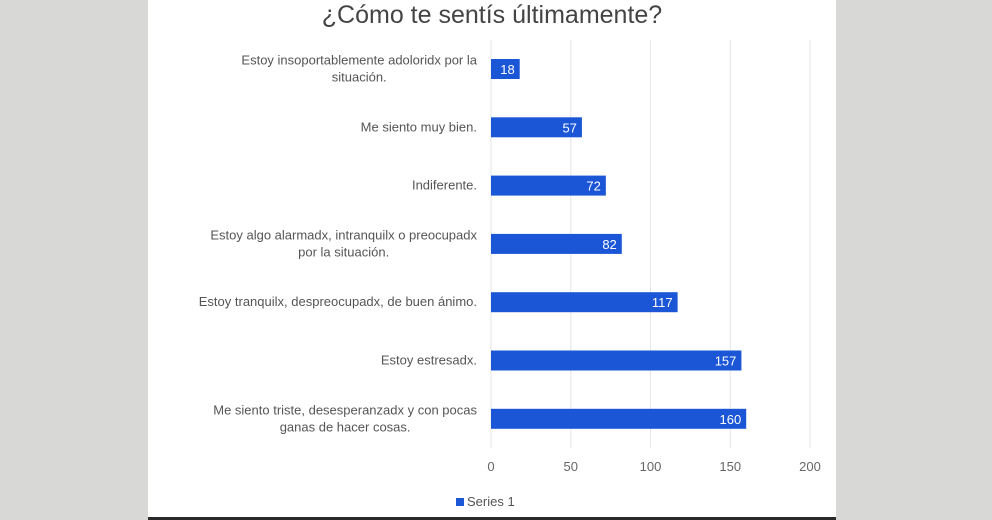 This screenshot has width=992, height=520. I want to click on category-label: situación., so click(359, 77).